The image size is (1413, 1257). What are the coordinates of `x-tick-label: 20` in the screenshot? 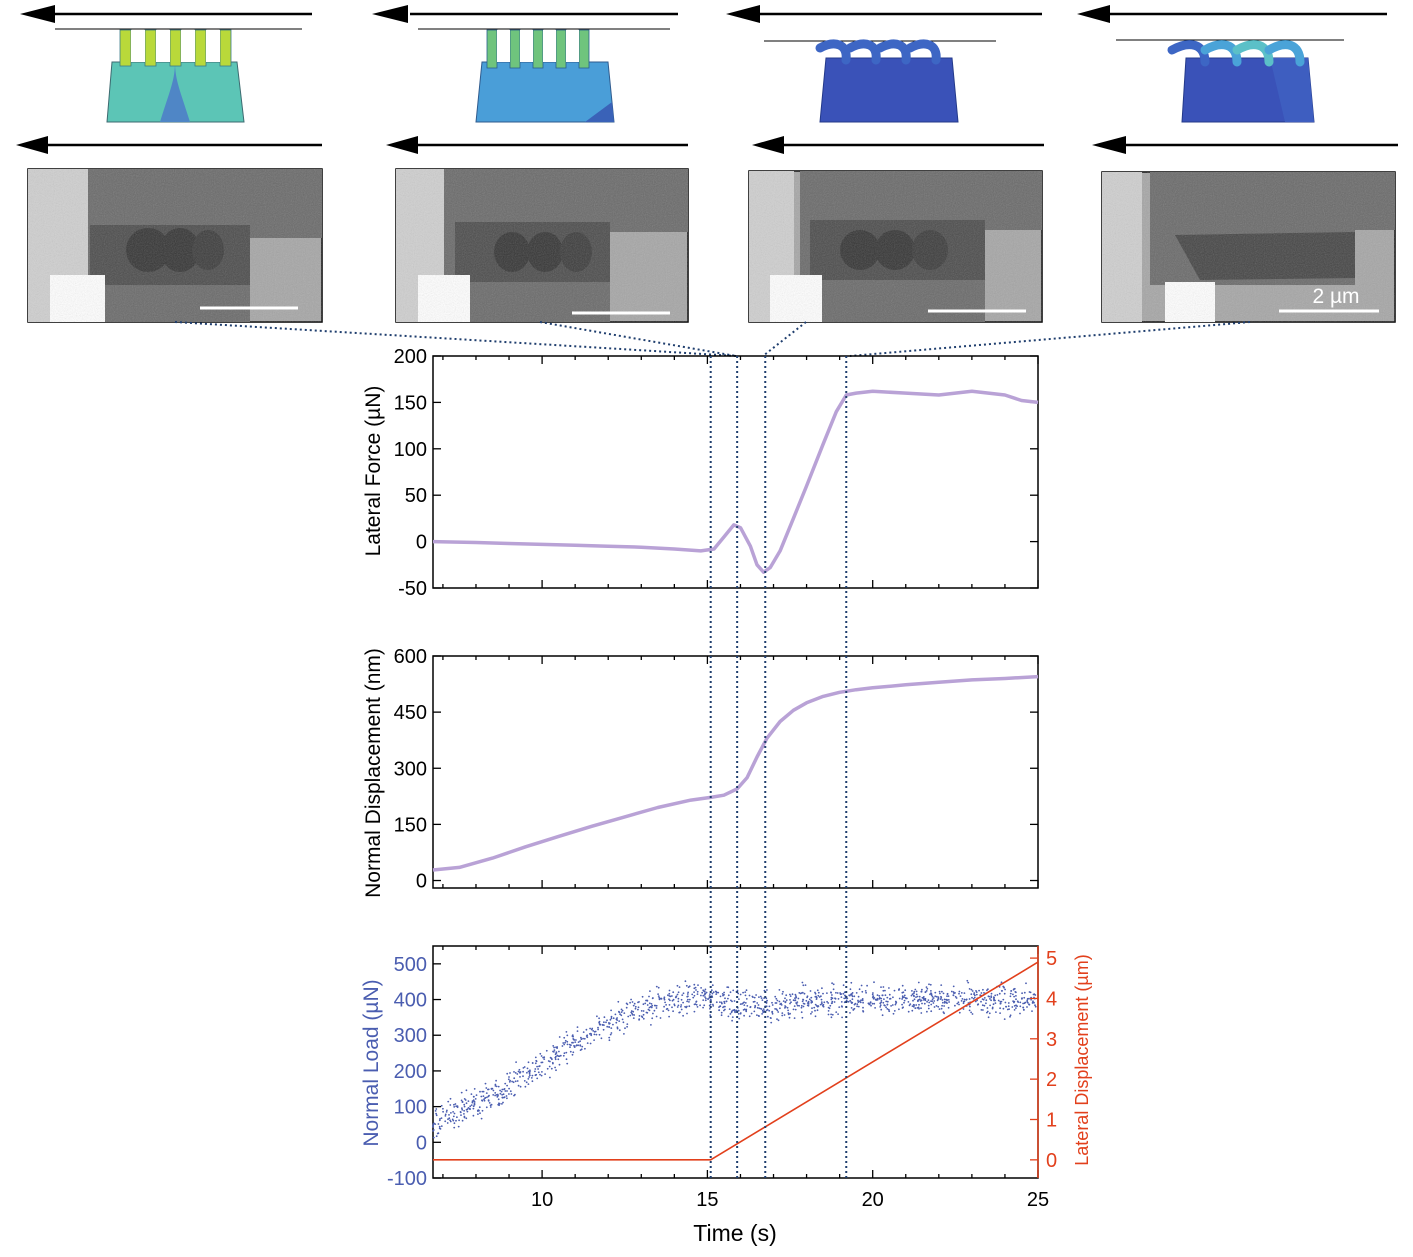 It's located at (873, 1200).